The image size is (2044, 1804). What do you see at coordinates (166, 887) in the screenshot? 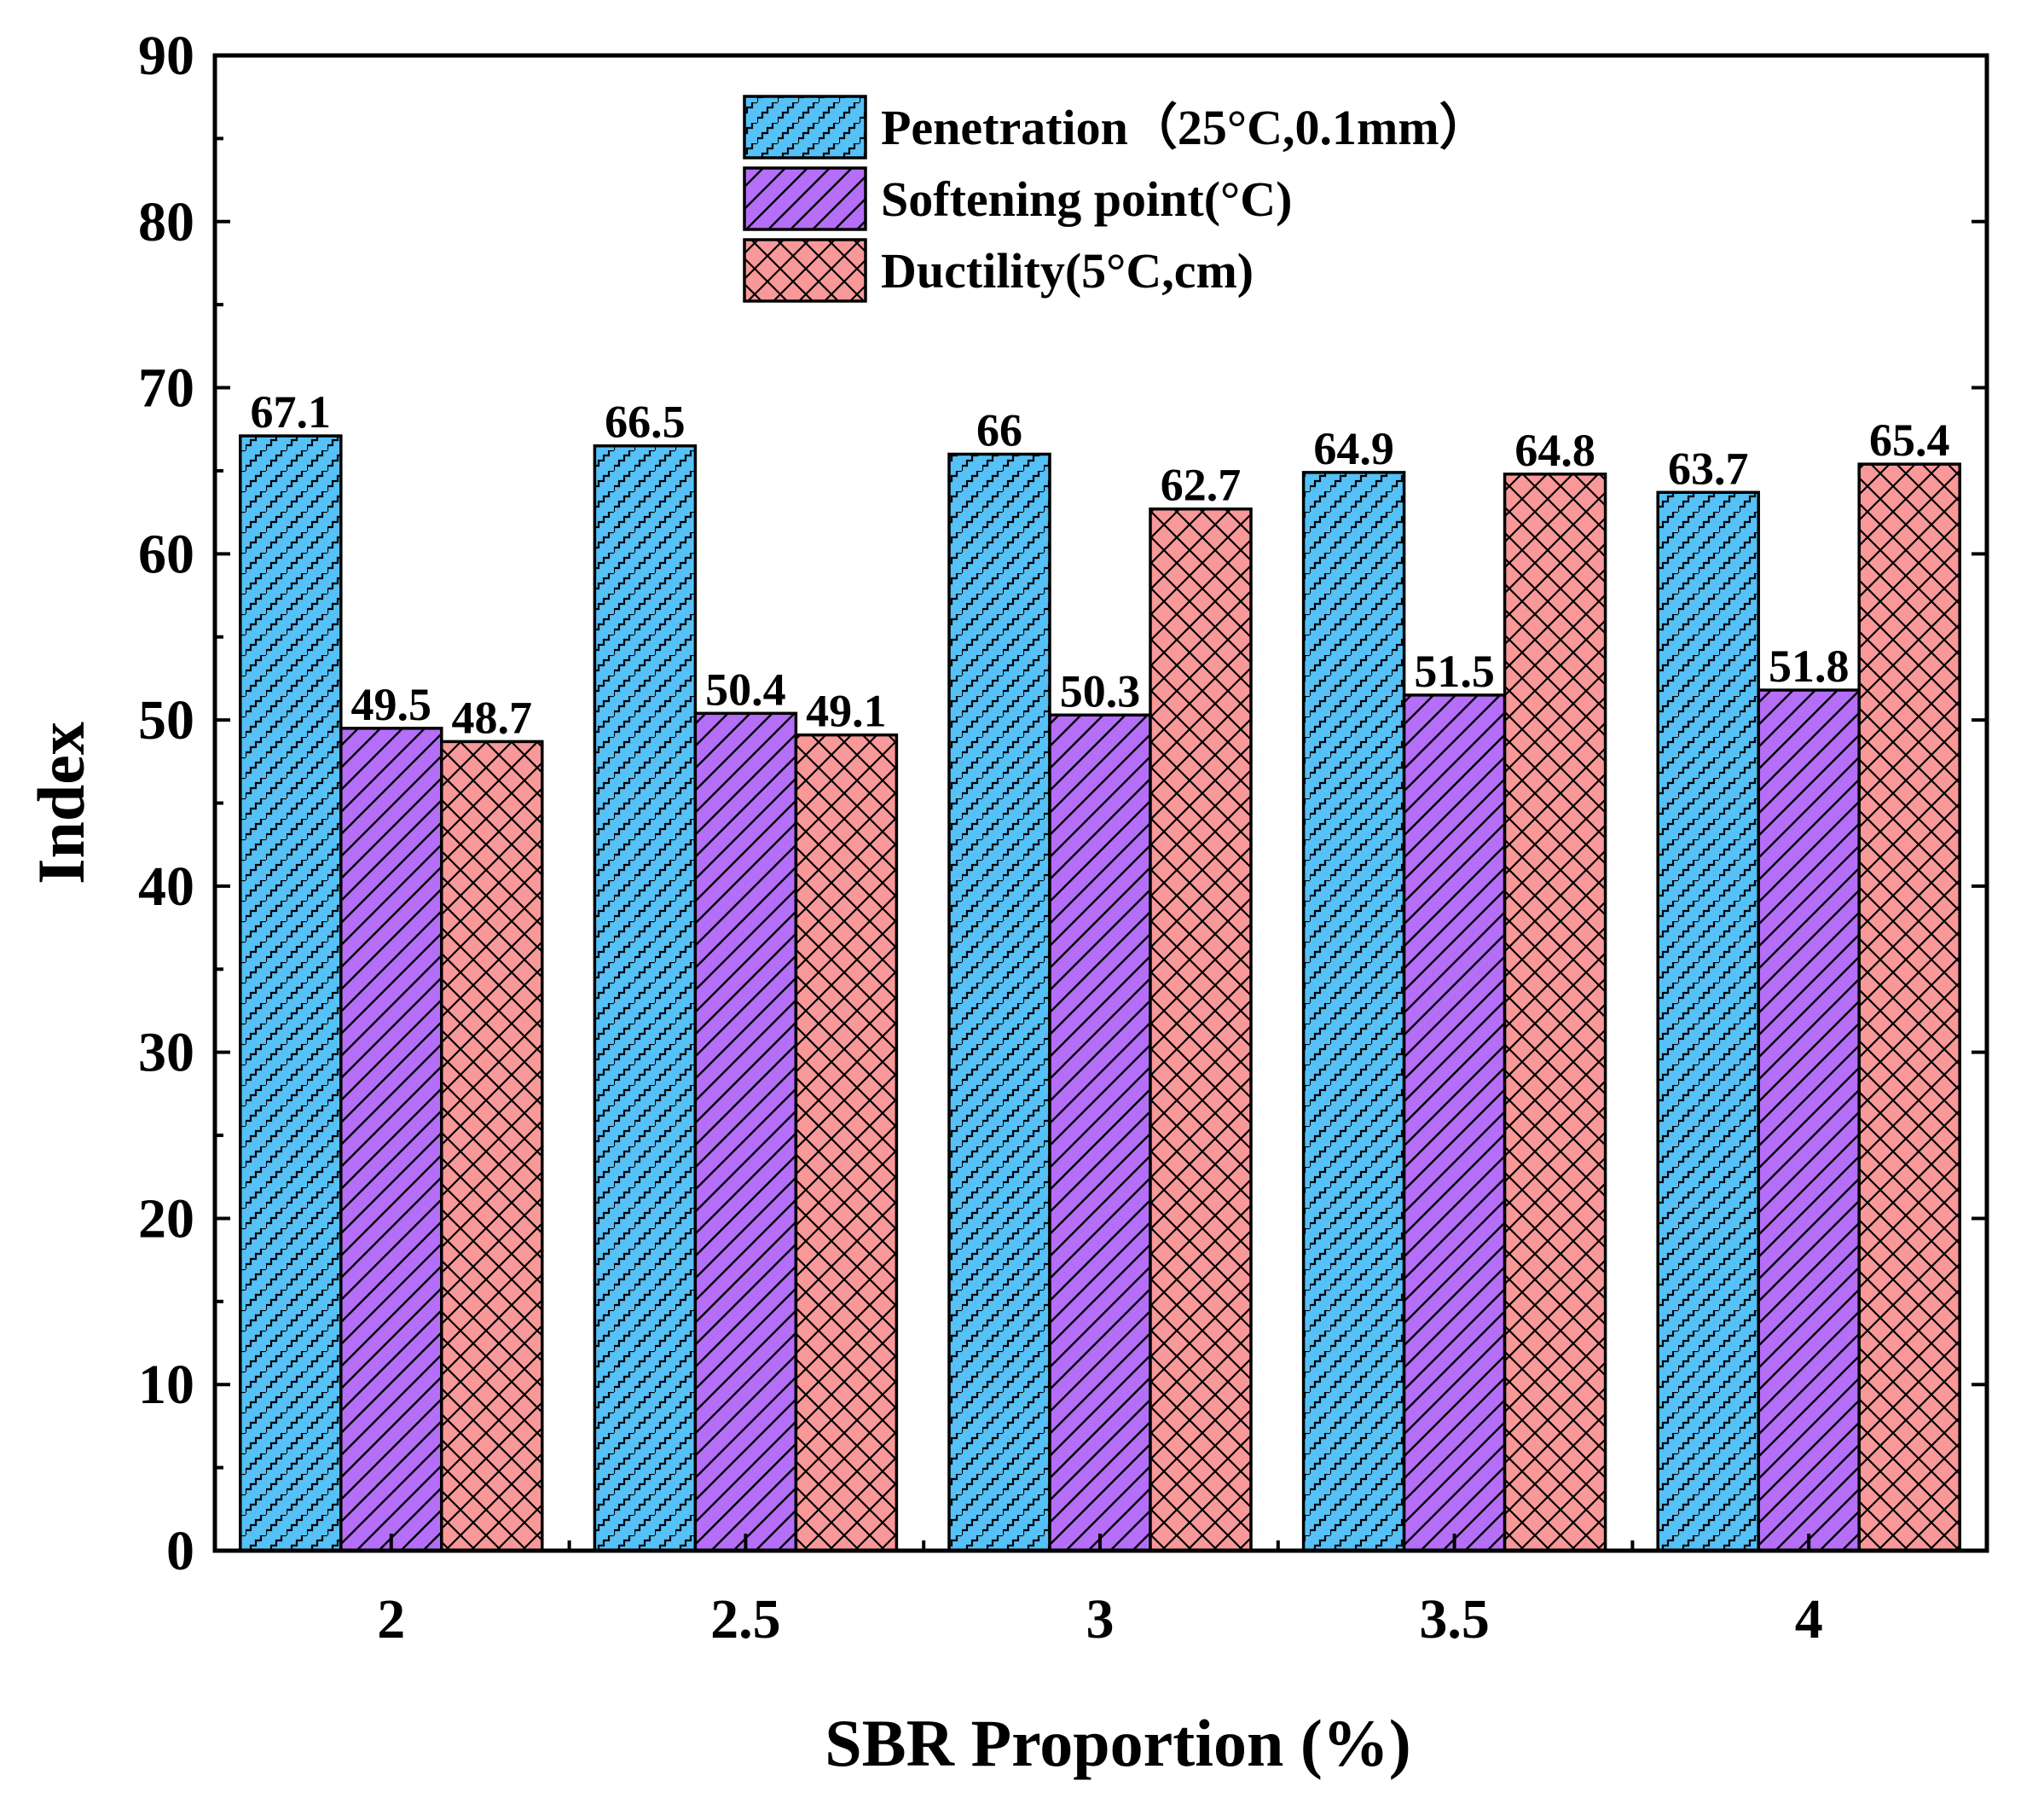
I see `y-tick-label: 40` at bounding box center [166, 887].